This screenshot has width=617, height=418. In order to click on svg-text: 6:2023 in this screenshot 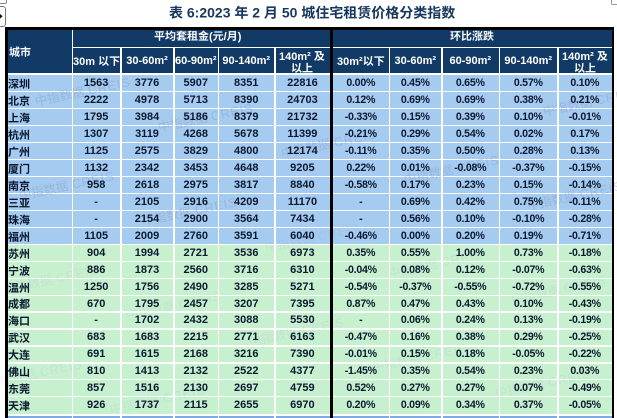, I will do `click(208, 13)`.